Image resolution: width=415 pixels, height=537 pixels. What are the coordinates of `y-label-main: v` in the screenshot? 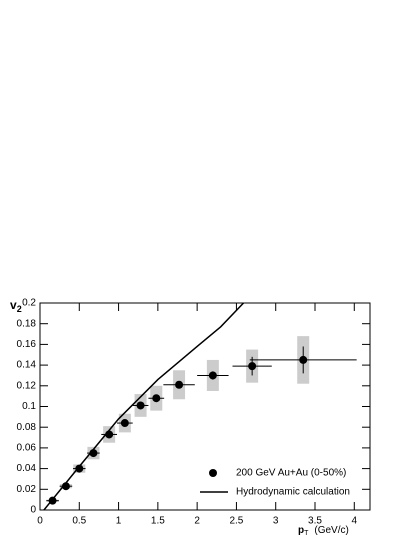 It's located at (13, 305).